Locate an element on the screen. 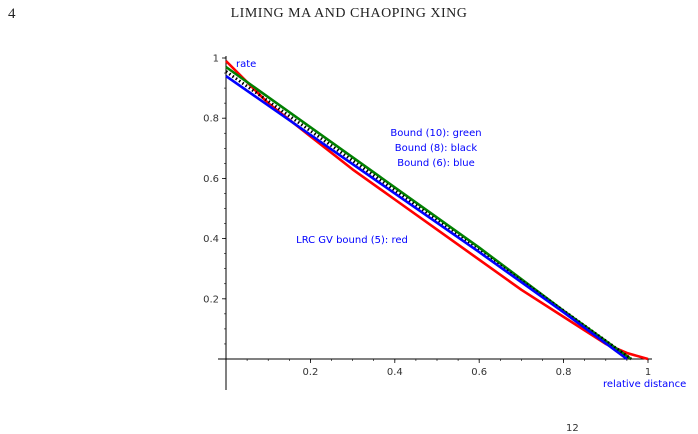  annotation-green: Bound (10): green is located at coordinates (435, 133).